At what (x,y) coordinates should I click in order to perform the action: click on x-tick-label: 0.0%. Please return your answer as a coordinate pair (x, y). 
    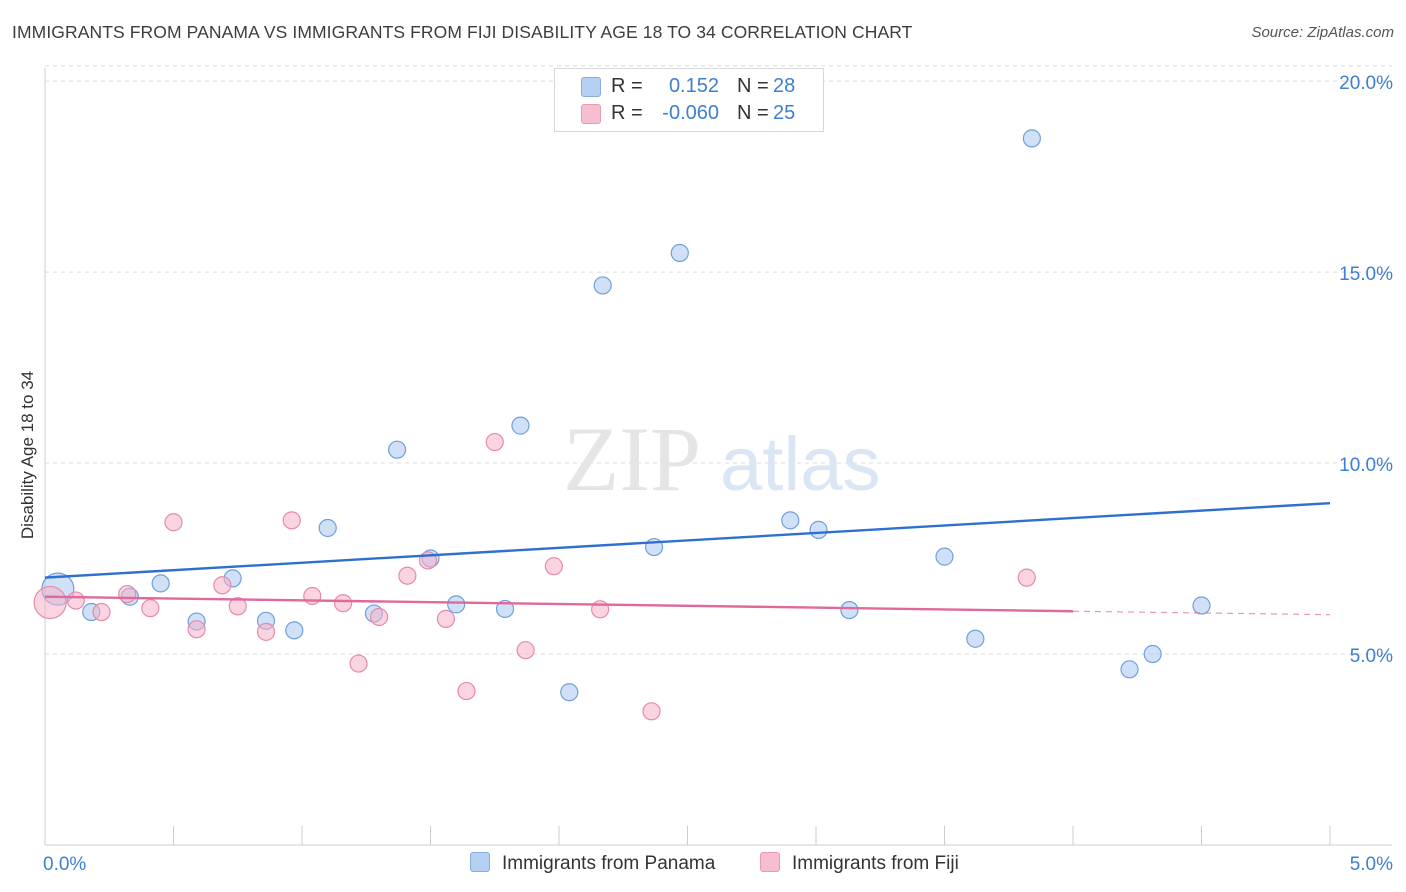
    Looking at the image, I should click on (64, 864).